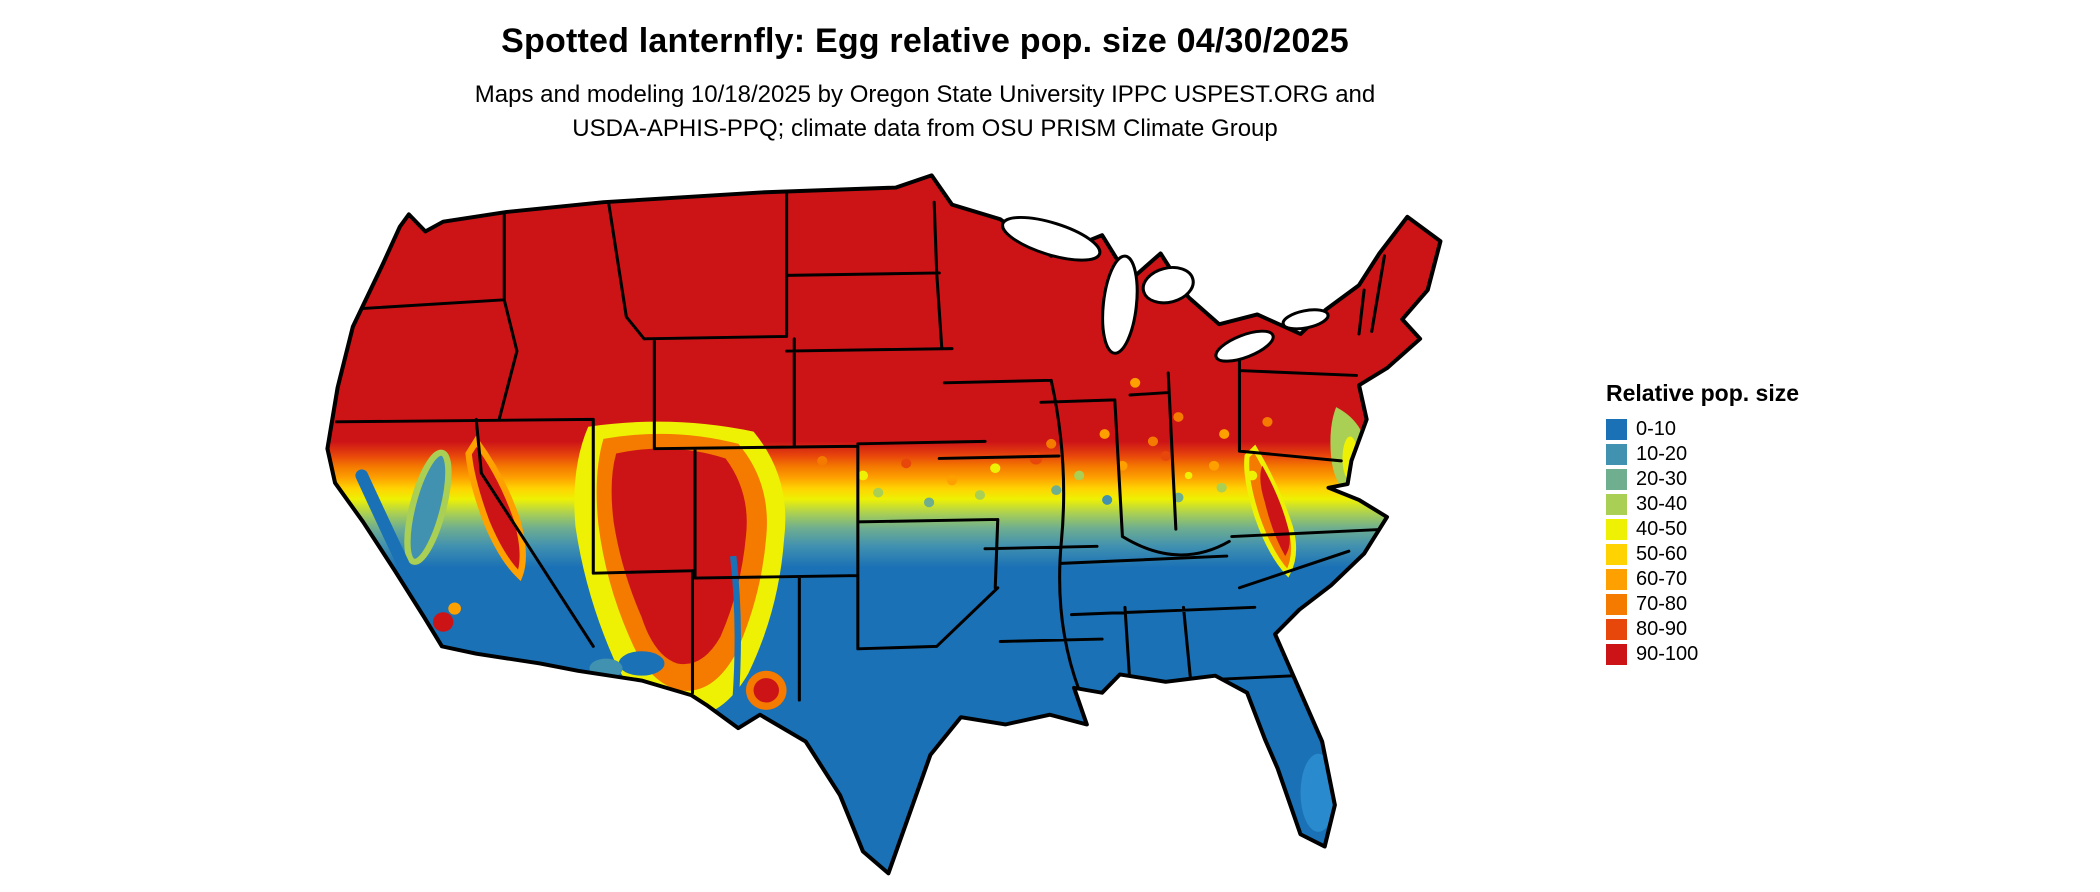 This screenshot has height=892, width=2100. What do you see at coordinates (1702, 579) in the screenshot?
I see `legend-item: 60-70` at bounding box center [1702, 579].